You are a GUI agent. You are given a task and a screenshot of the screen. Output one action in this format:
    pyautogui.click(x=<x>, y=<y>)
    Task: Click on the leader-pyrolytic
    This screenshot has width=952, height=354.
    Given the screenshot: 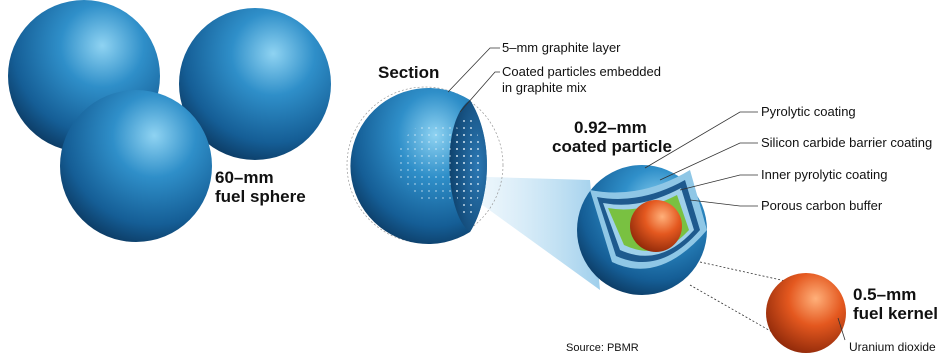 What is the action you would take?
    pyautogui.click(x=701, y=140)
    